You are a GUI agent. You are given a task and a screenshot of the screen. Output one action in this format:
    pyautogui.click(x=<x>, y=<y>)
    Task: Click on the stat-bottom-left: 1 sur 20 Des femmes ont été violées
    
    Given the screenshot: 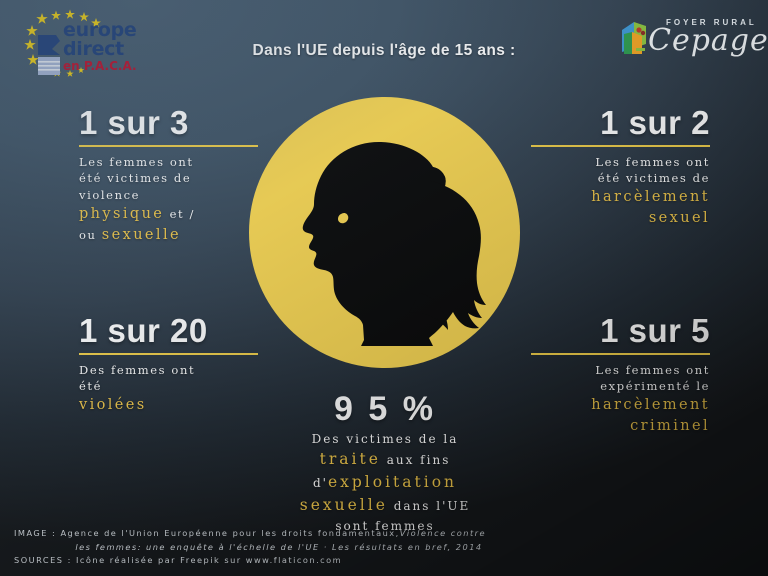 What is the action you would take?
    pyautogui.click(x=168, y=364)
    